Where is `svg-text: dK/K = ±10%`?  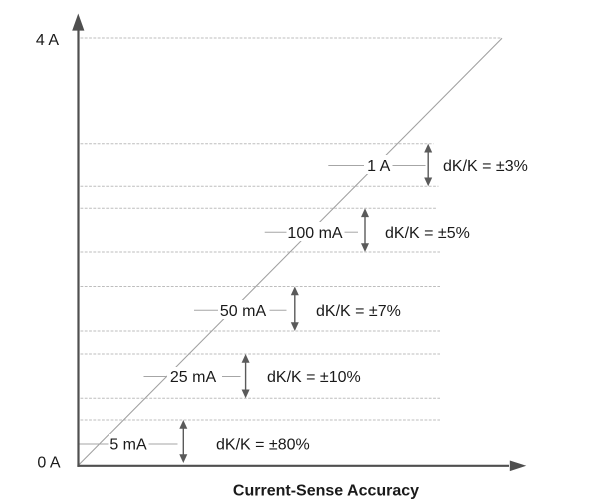
svg-text: dK/K = ±10% is located at coordinates (314, 377).